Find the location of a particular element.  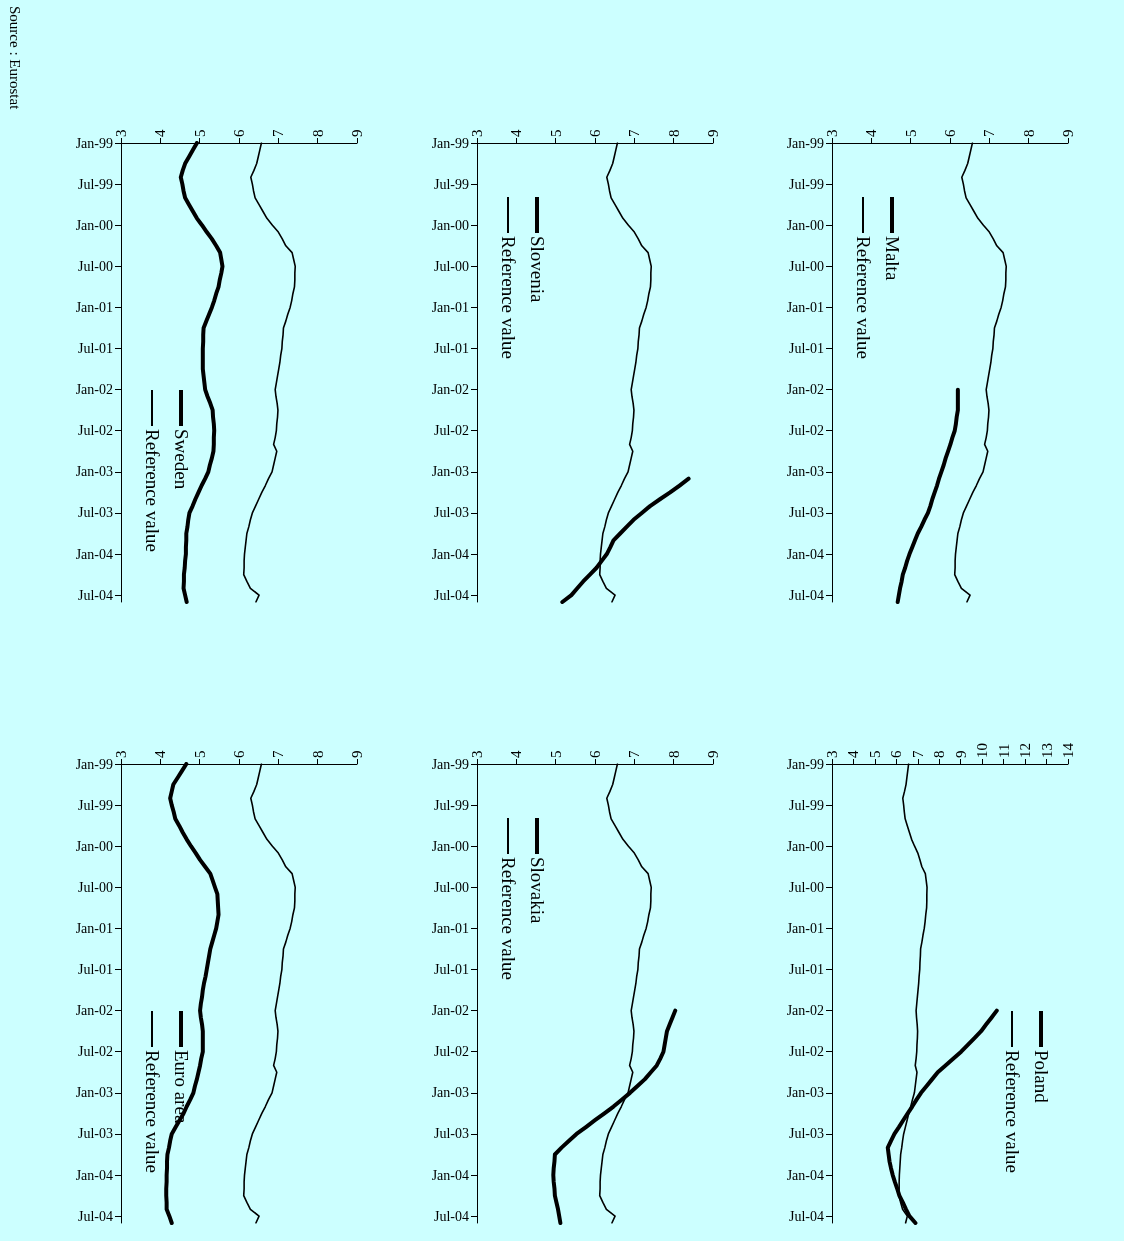

x-tick-label: 12 is located at coordinates (1025, 750).